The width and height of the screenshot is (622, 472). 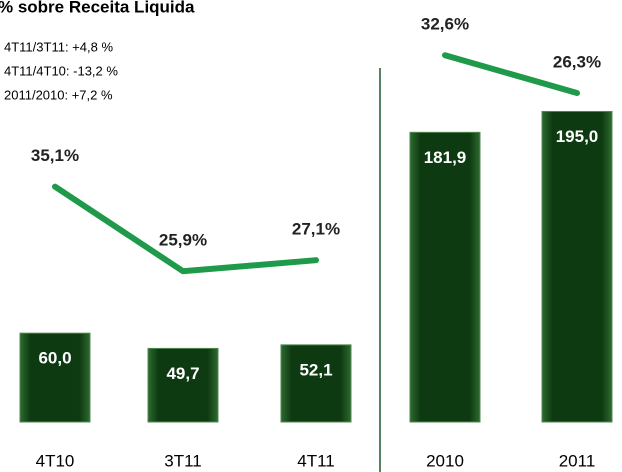 I want to click on line-value-label: 26,3%, so click(x=577, y=62).